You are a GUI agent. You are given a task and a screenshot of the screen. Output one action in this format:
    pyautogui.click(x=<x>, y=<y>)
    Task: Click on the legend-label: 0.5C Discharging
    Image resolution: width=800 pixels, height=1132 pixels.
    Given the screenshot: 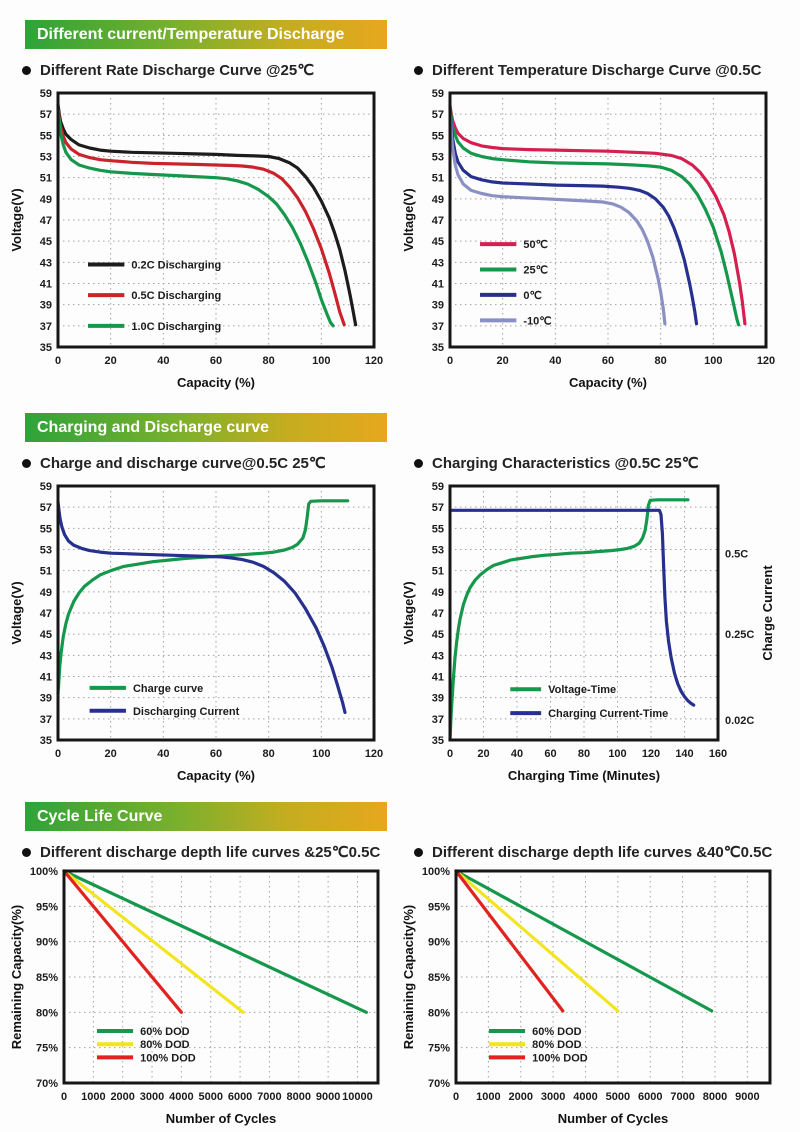 What is the action you would take?
    pyautogui.click(x=176, y=296)
    